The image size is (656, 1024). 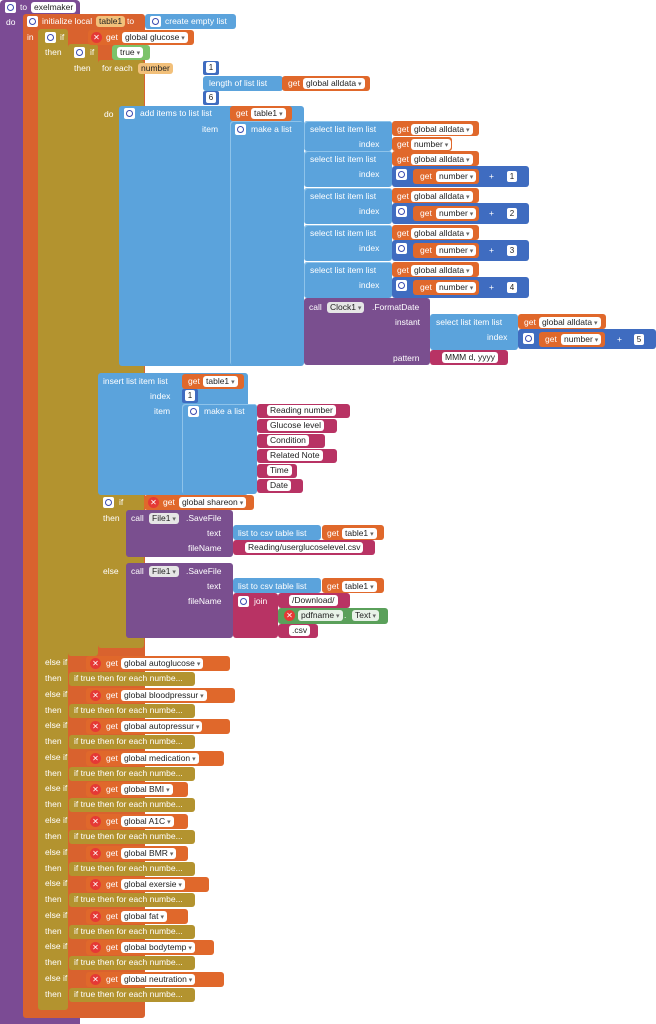 I want to click on global-var-dropdown: global autoglucose, so click(x=162, y=663).